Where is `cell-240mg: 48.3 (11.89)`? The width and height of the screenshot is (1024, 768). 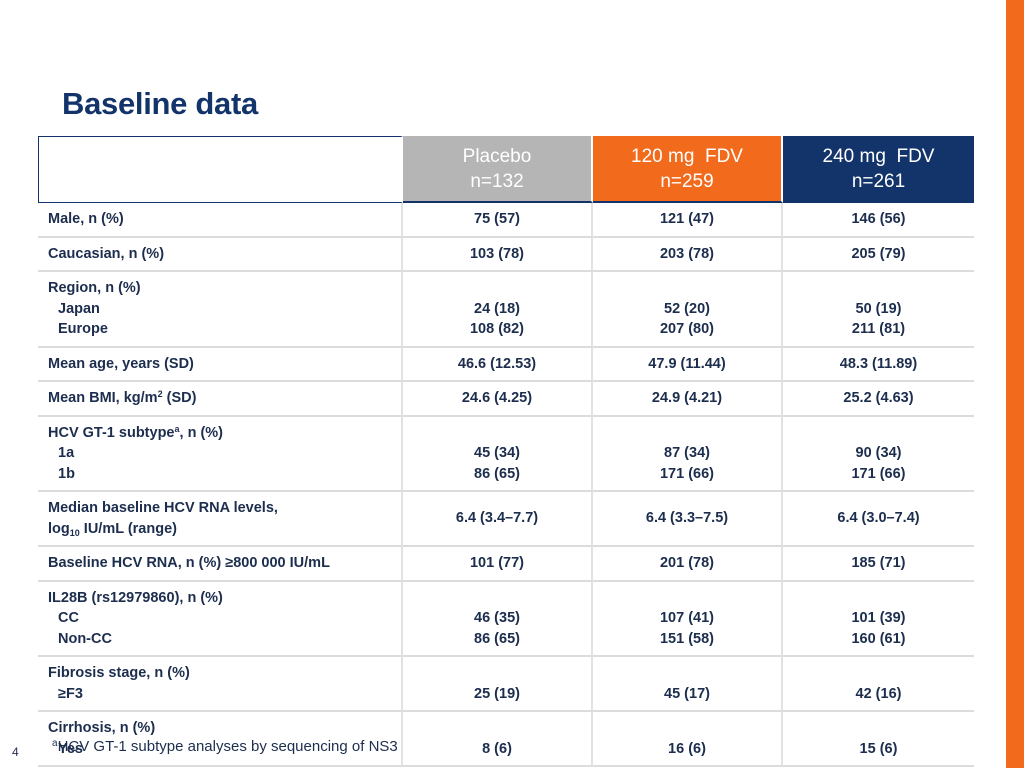
cell-240mg: 48.3 (11.89) is located at coordinates (878, 364).